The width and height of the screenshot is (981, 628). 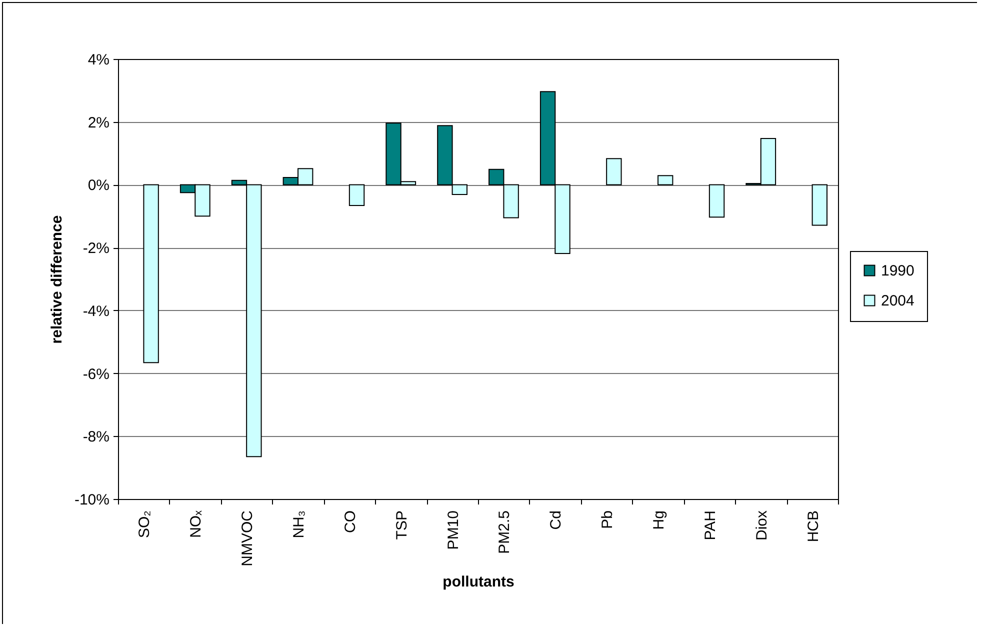 What do you see at coordinates (96, 311) in the screenshot?
I see `y-tick-label: -4%` at bounding box center [96, 311].